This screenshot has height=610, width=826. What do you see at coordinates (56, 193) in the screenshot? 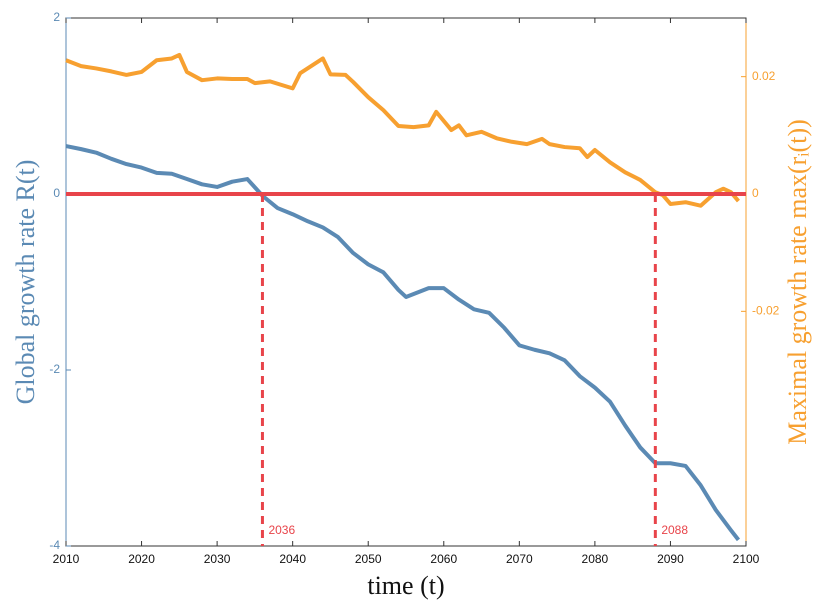
I see `y-tick-label: 0` at bounding box center [56, 193].